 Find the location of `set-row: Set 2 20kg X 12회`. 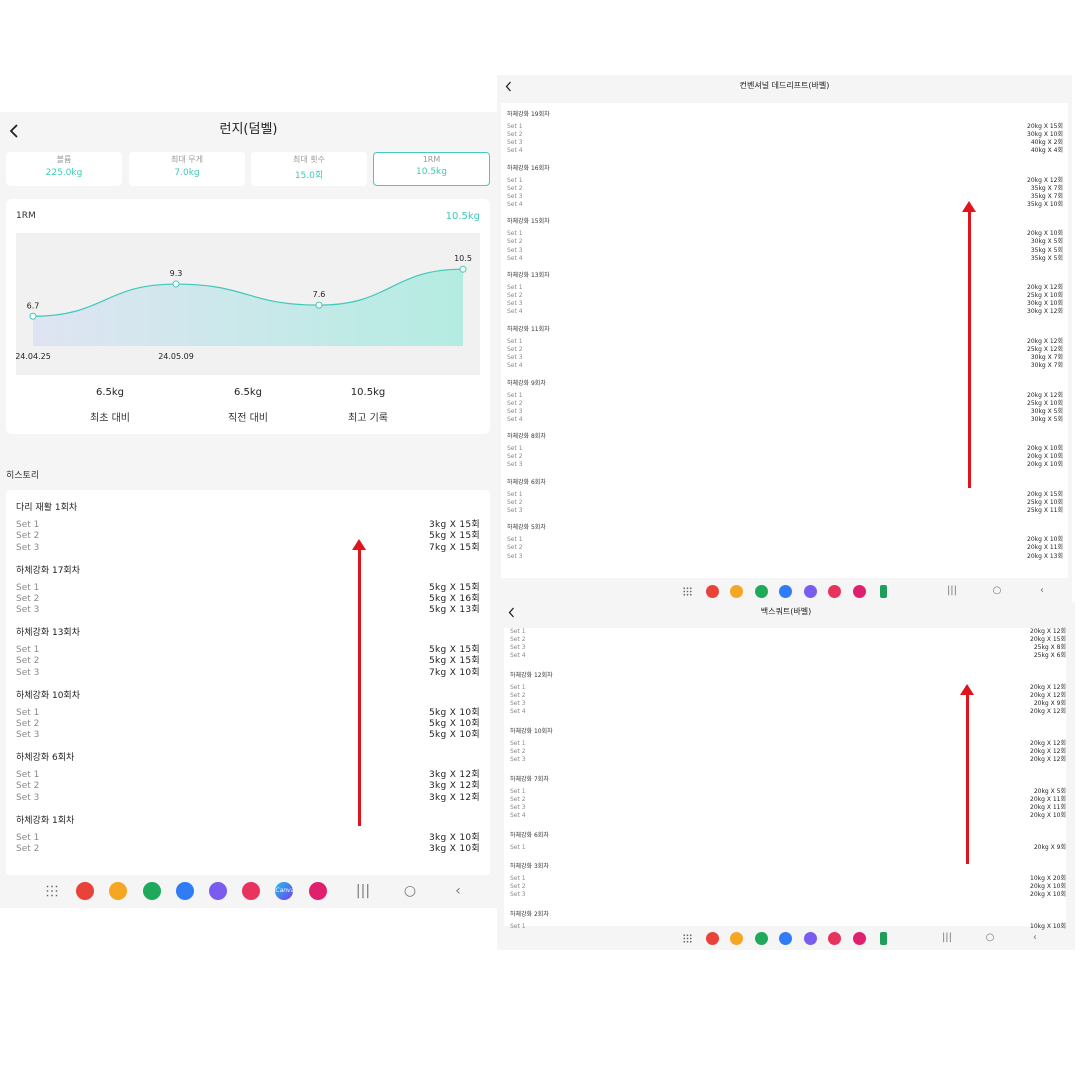

set-row: Set 2 20kg X 12회 is located at coordinates (788, 696).